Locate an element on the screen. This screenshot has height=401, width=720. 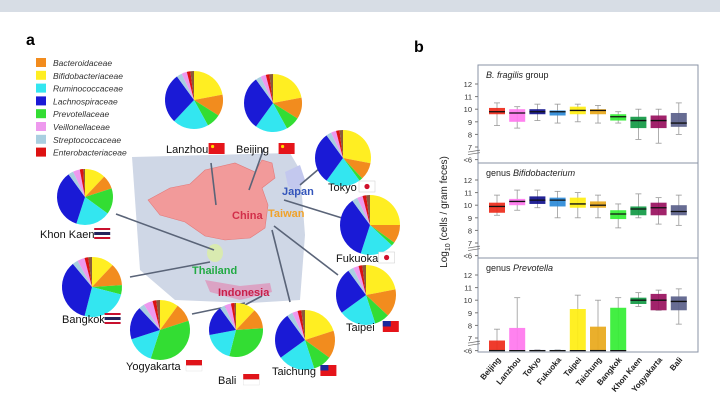
pie-yogyakarta is located at coordinates (160, 330).